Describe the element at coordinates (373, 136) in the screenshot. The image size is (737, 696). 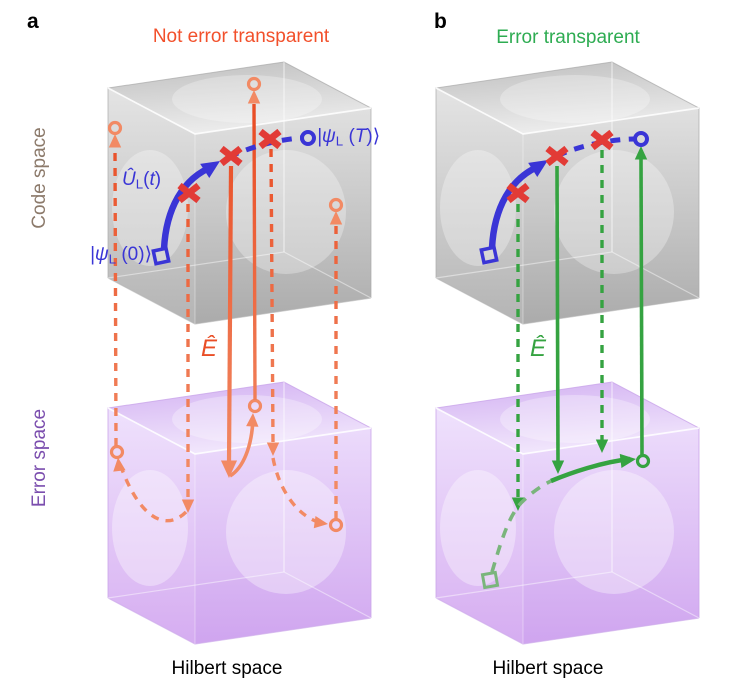
I see `ket-close: )⟩` at that location.